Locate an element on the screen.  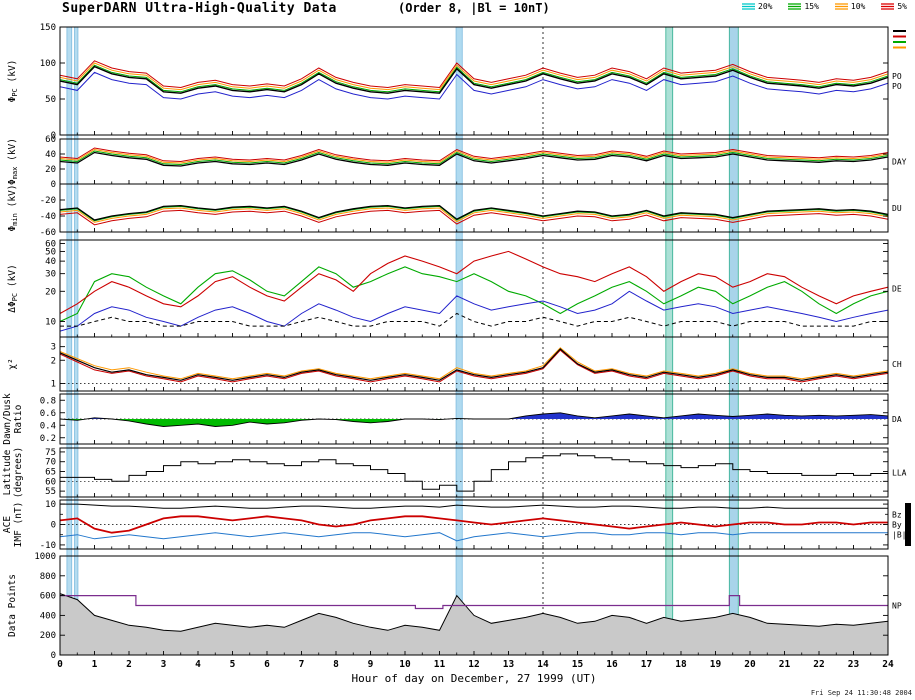
x-tick-label: 22 is located at coordinates (818, 664).